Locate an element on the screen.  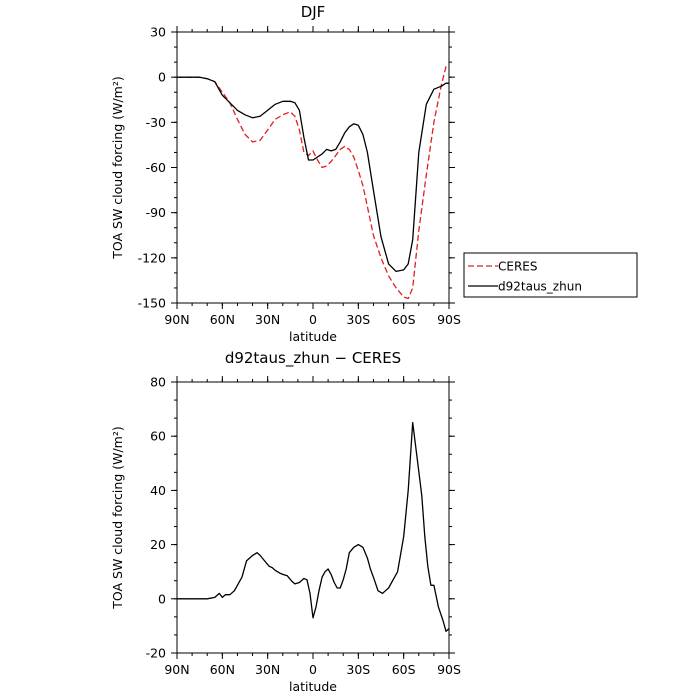
y-tick-label: -150 is located at coordinates (152, 303).